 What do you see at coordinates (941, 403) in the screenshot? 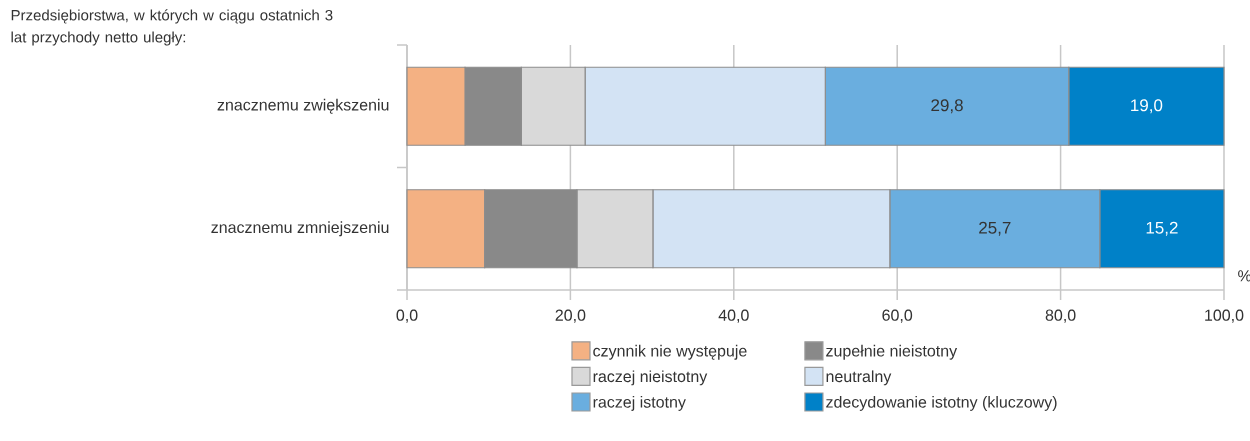
I see `legend-label: zdecydowanie istotny (kluczowy)` at bounding box center [941, 403].